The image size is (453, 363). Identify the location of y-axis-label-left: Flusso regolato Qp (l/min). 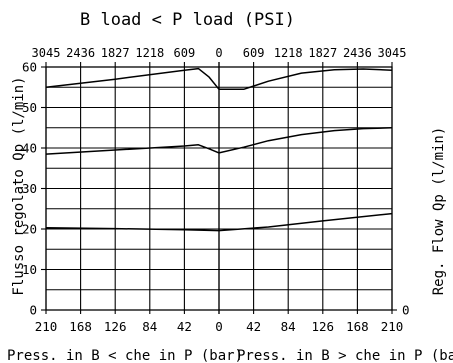
(19, 185).